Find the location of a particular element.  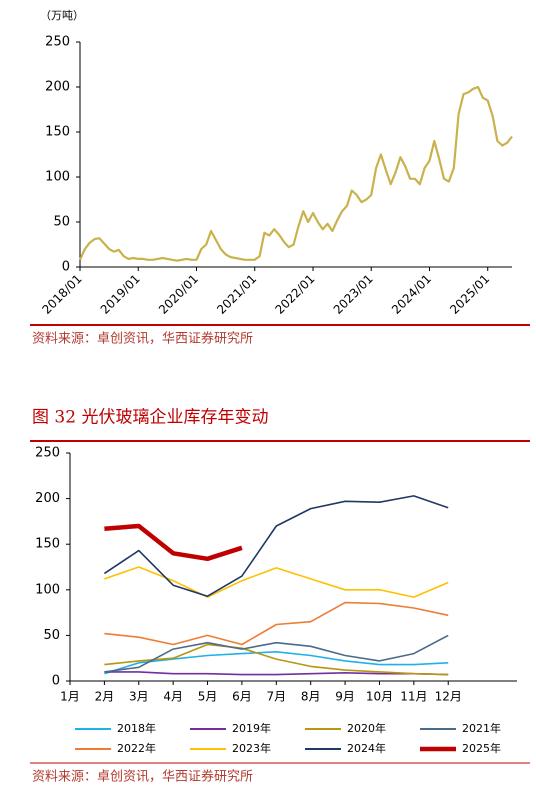

x-tick-label: 2019/01 is located at coordinates (120, 294).